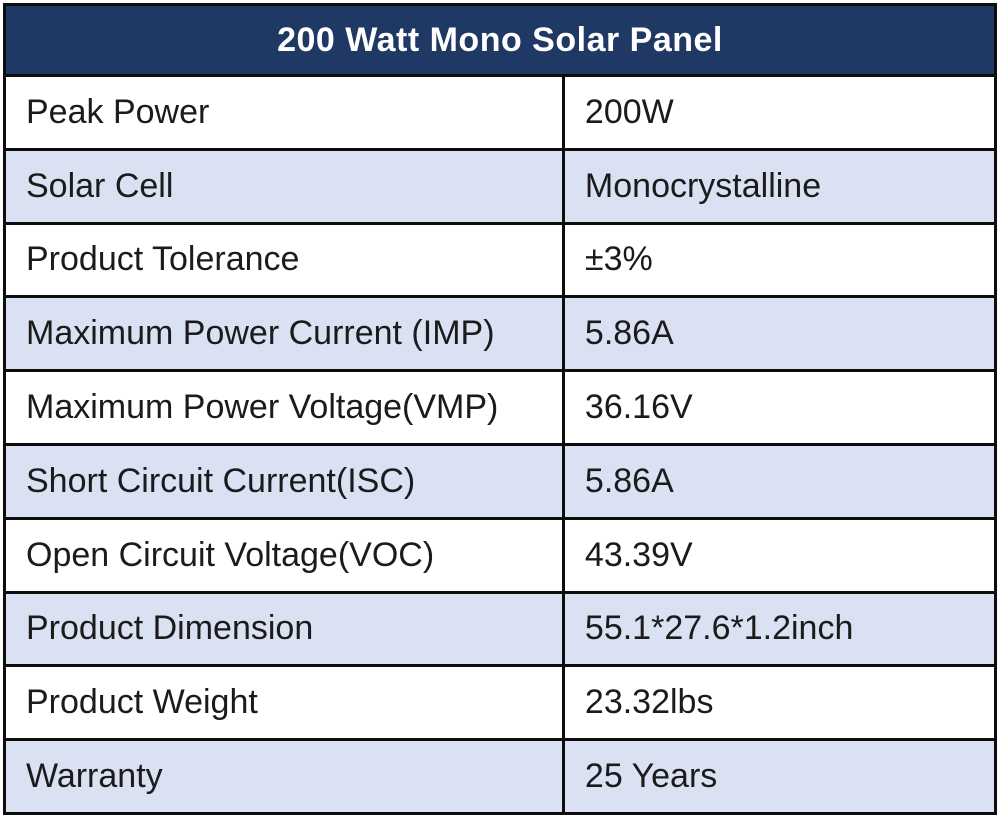 The height and width of the screenshot is (823, 1000). I want to click on table-header-row: 200 Watt Mono Solar Panel, so click(500, 40).